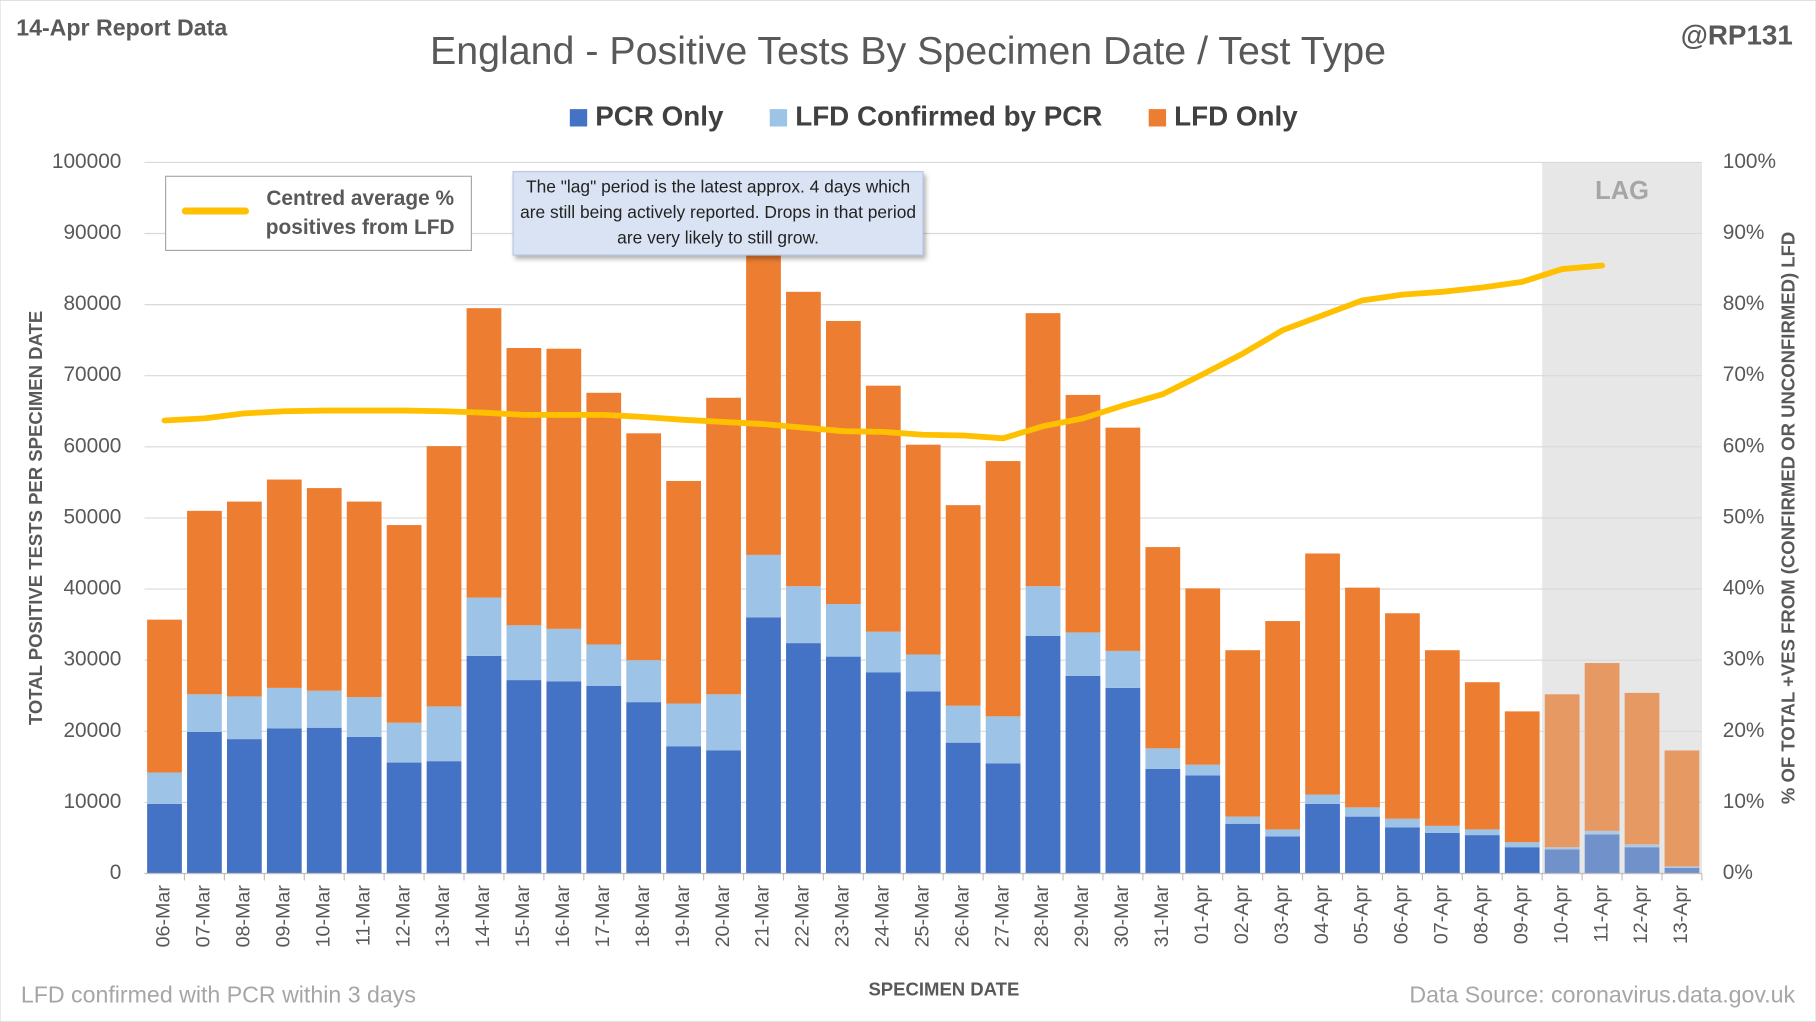  Describe the element at coordinates (1561, 914) in the screenshot. I see `x-tick-label: 10-Apr` at that location.